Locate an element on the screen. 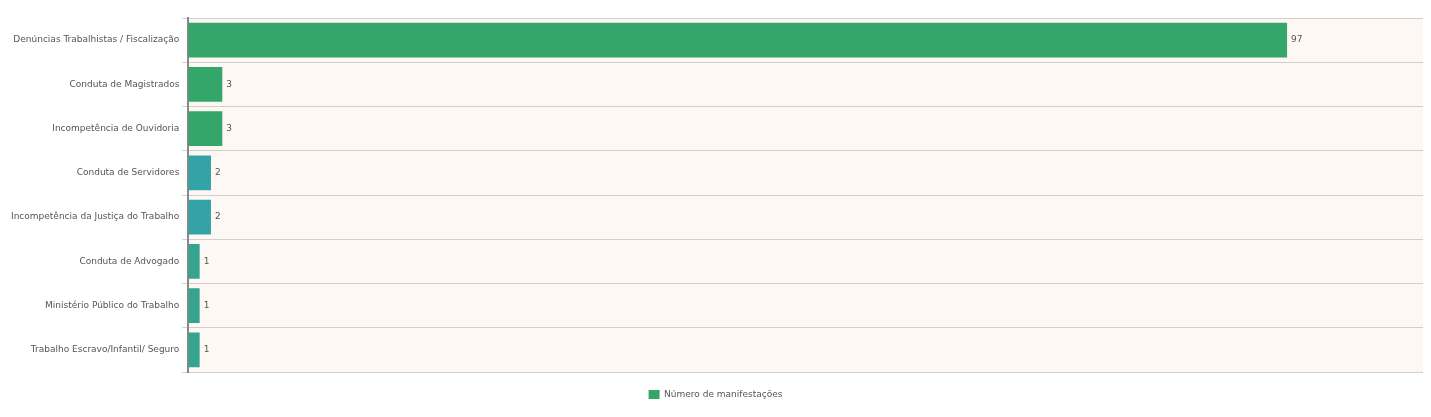  y-tick-label: Ministério Público do Trabalho is located at coordinates (112, 304).